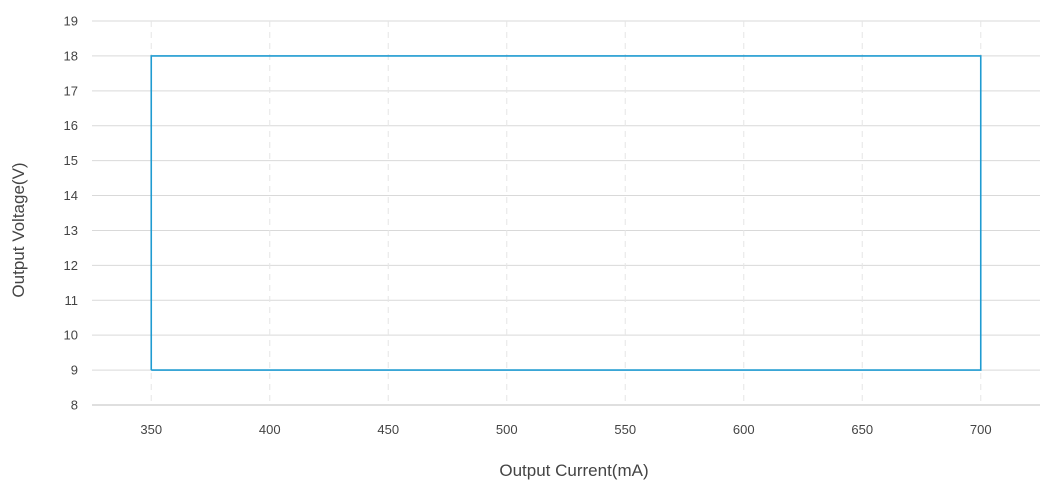 Image resolution: width=1059 pixels, height=484 pixels. What do you see at coordinates (18, 229) in the screenshot?
I see `y-axis-title: Output Voltage(V)` at bounding box center [18, 229].